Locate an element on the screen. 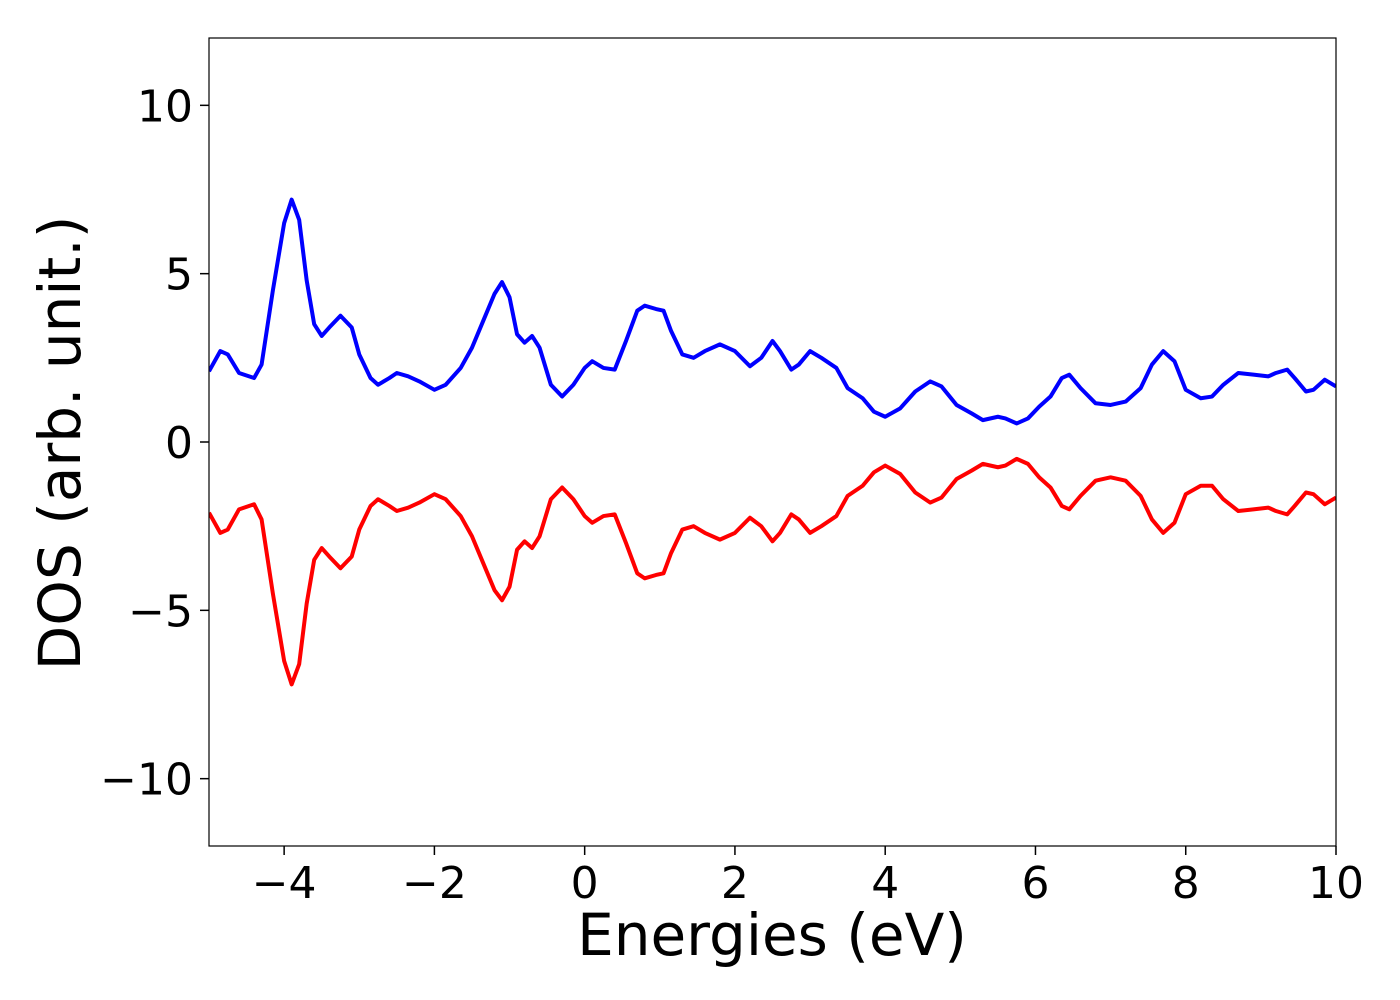 The image size is (1400, 1000). y-tick-label: 5 is located at coordinates (179, 275).